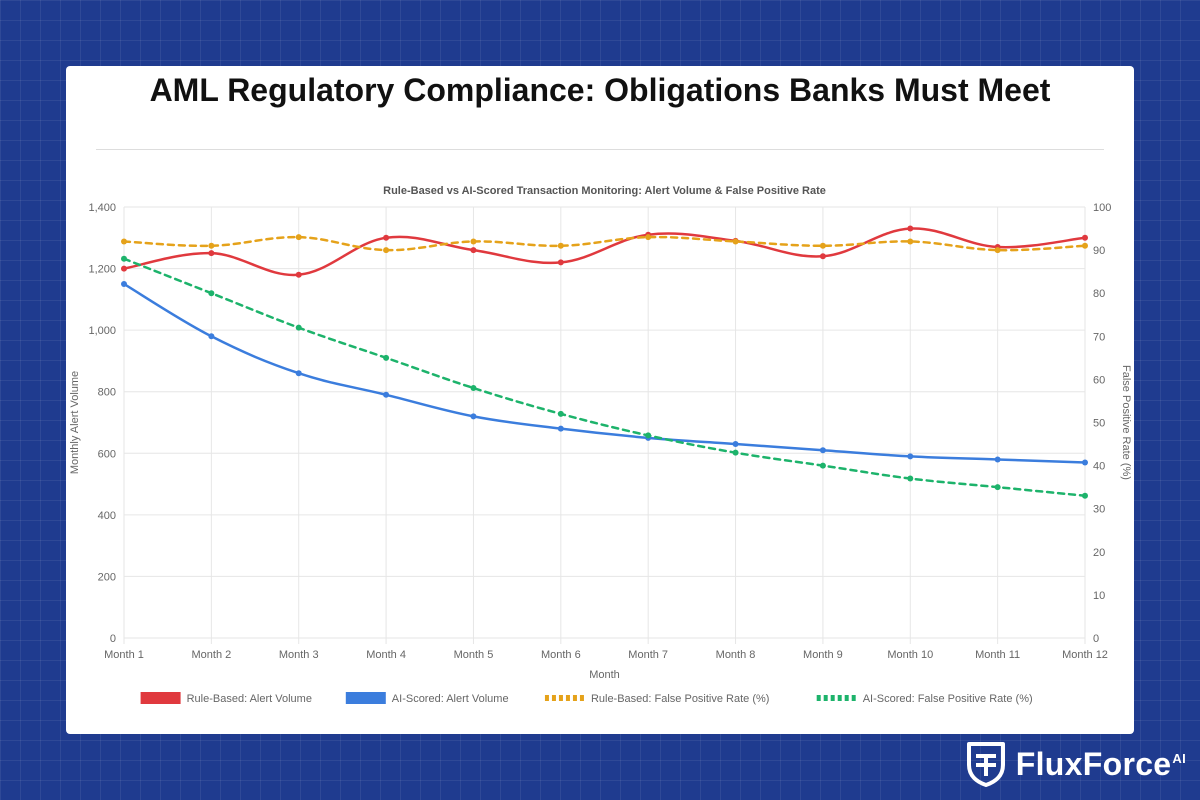  Describe the element at coordinates (107, 516) in the screenshot. I see `y-tick-label: 400` at that location.